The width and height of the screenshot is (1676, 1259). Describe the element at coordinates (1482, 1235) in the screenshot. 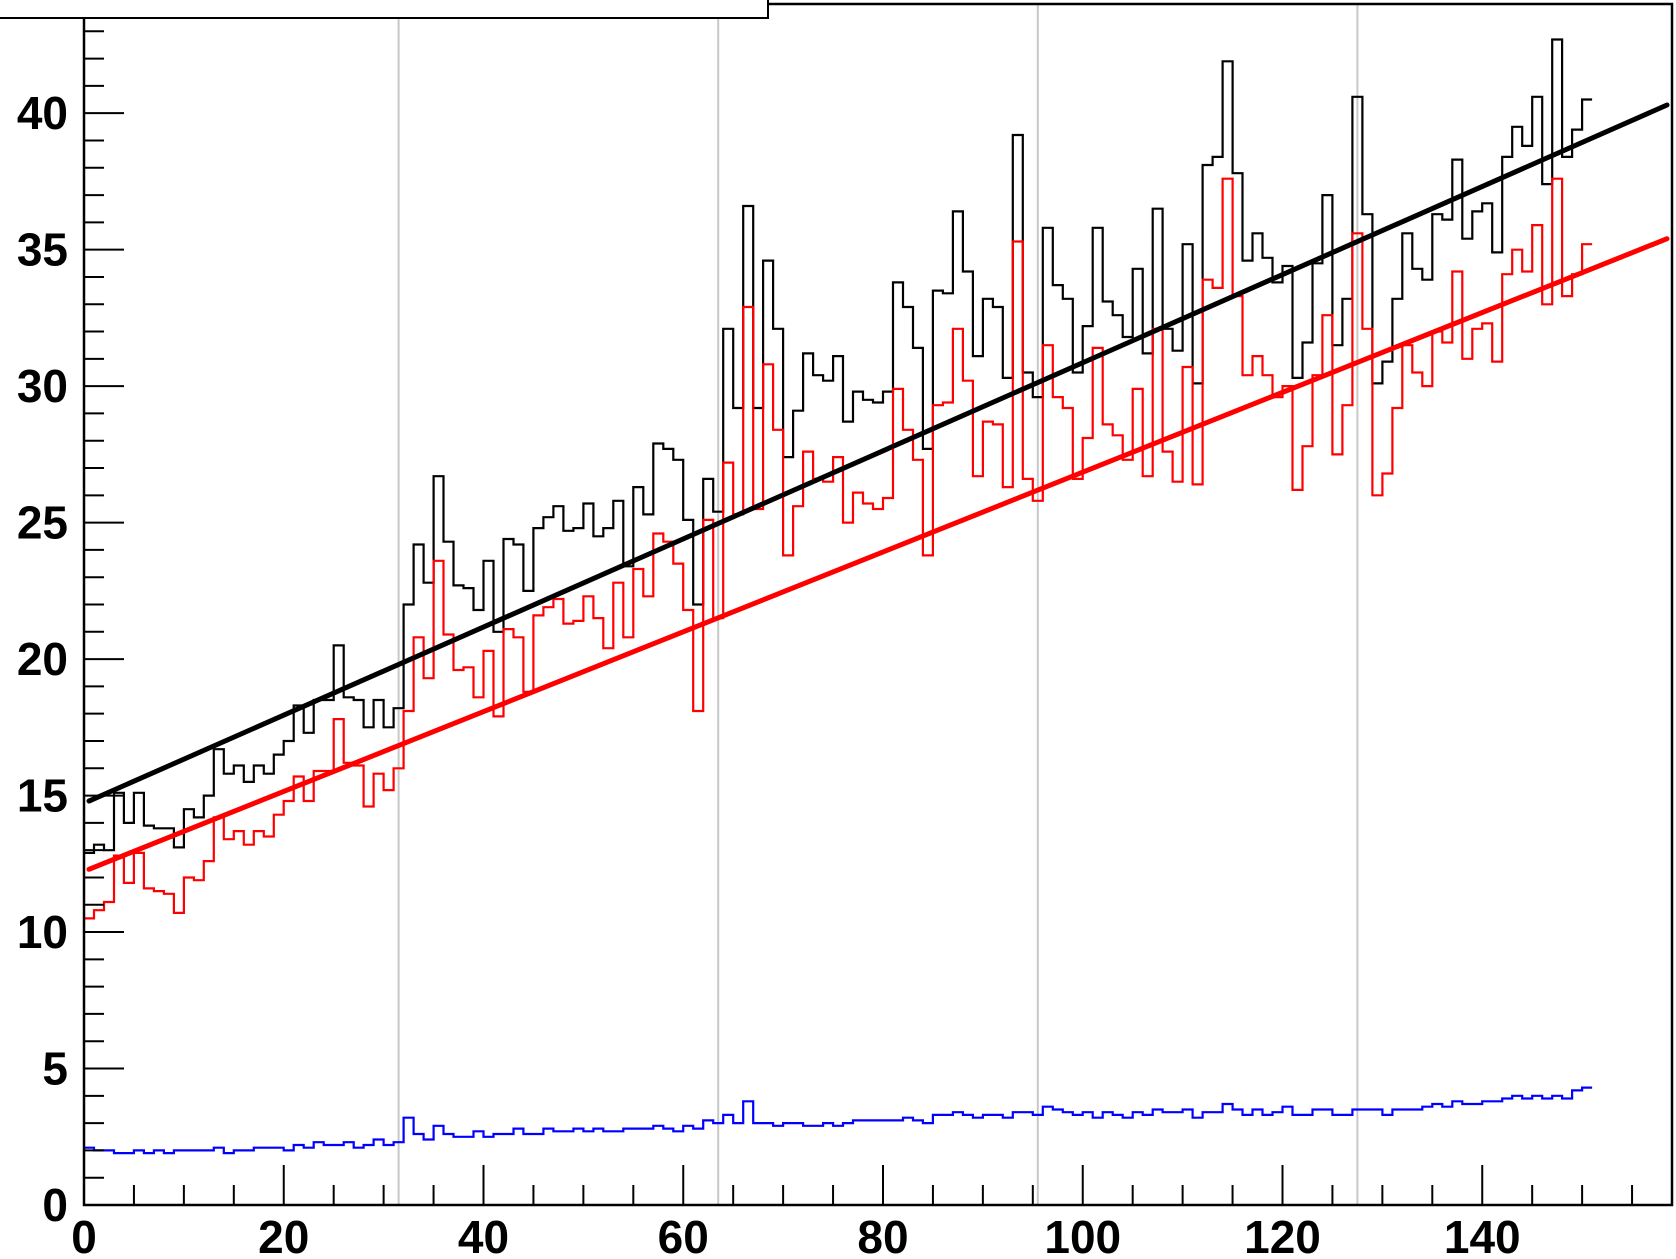

I see `x-tick-label-140: 140` at that location.